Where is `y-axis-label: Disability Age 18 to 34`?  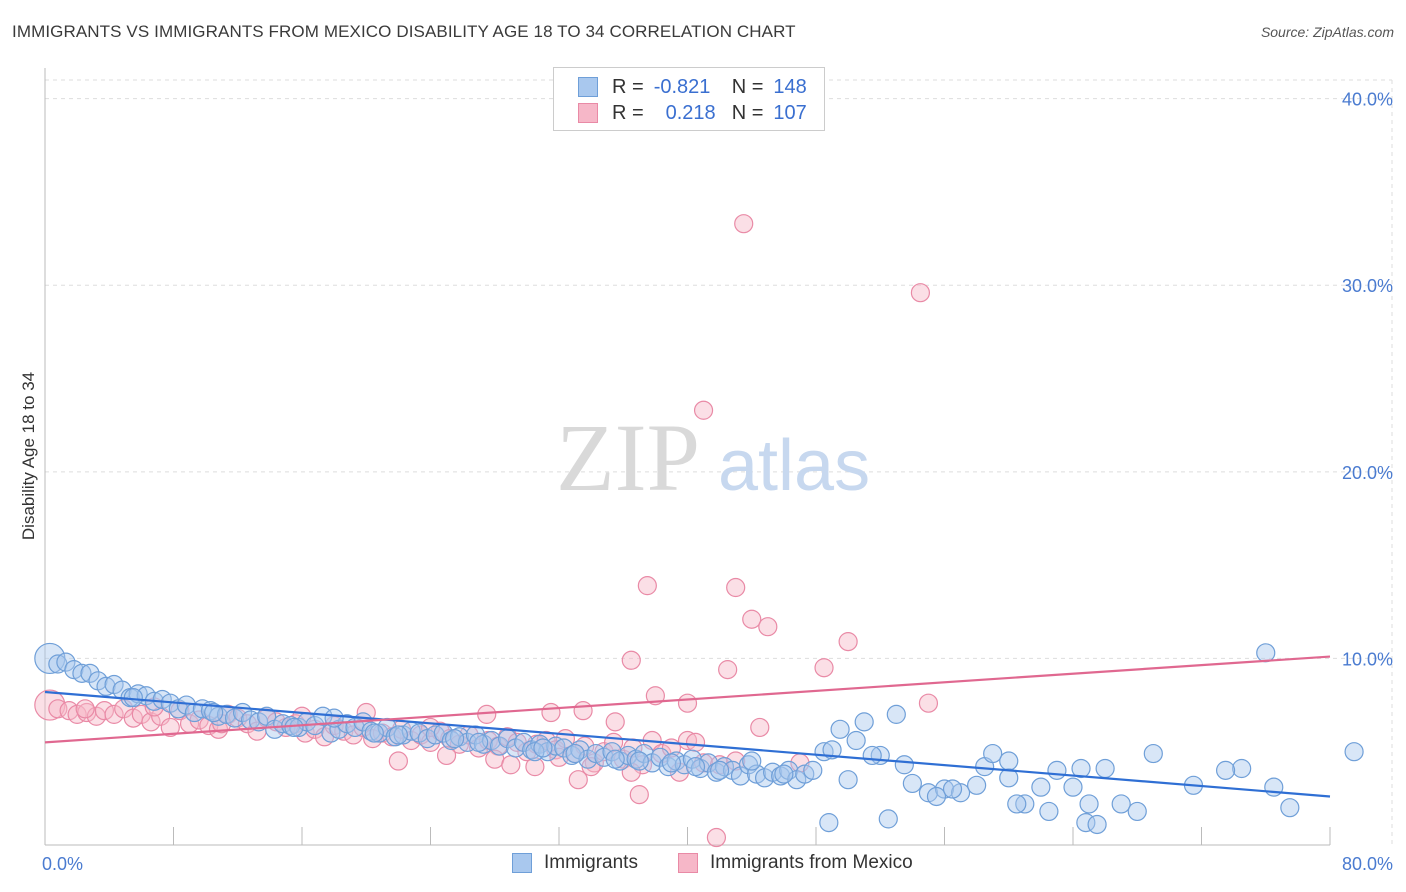
y-axis-label: Disability Age 18 to 34 is located at coordinates (28, 456).